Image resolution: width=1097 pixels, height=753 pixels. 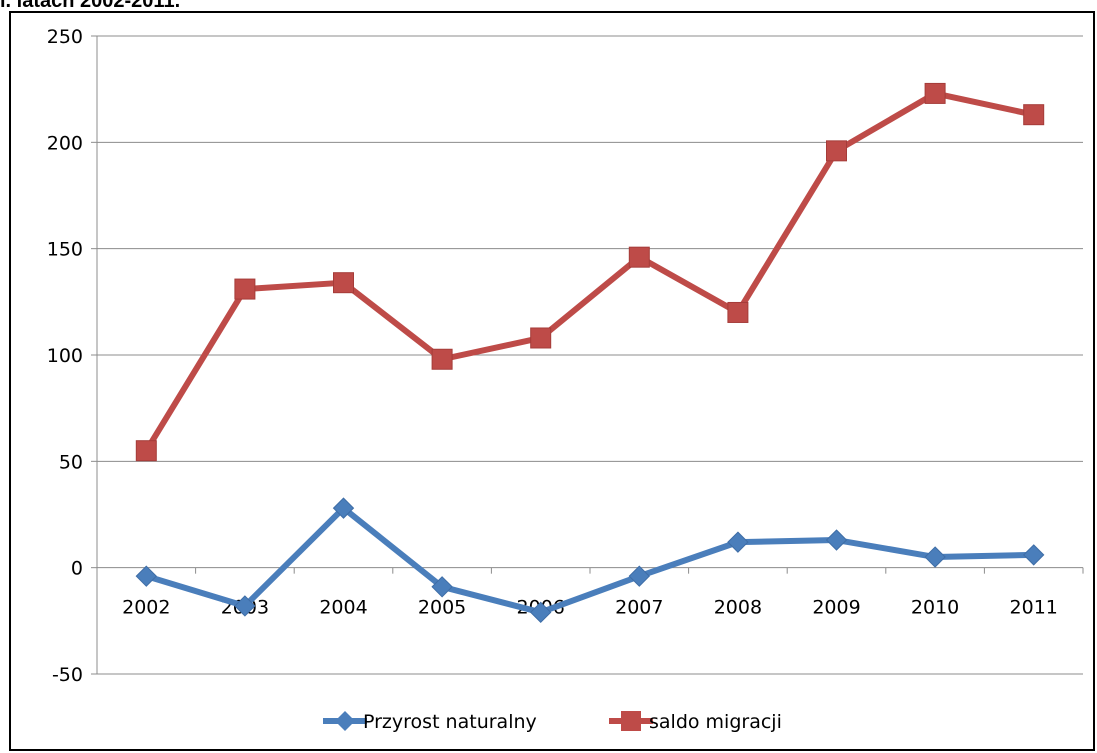 I want to click on chart-title: i. latach 2002-2011., so click(x=90, y=6).